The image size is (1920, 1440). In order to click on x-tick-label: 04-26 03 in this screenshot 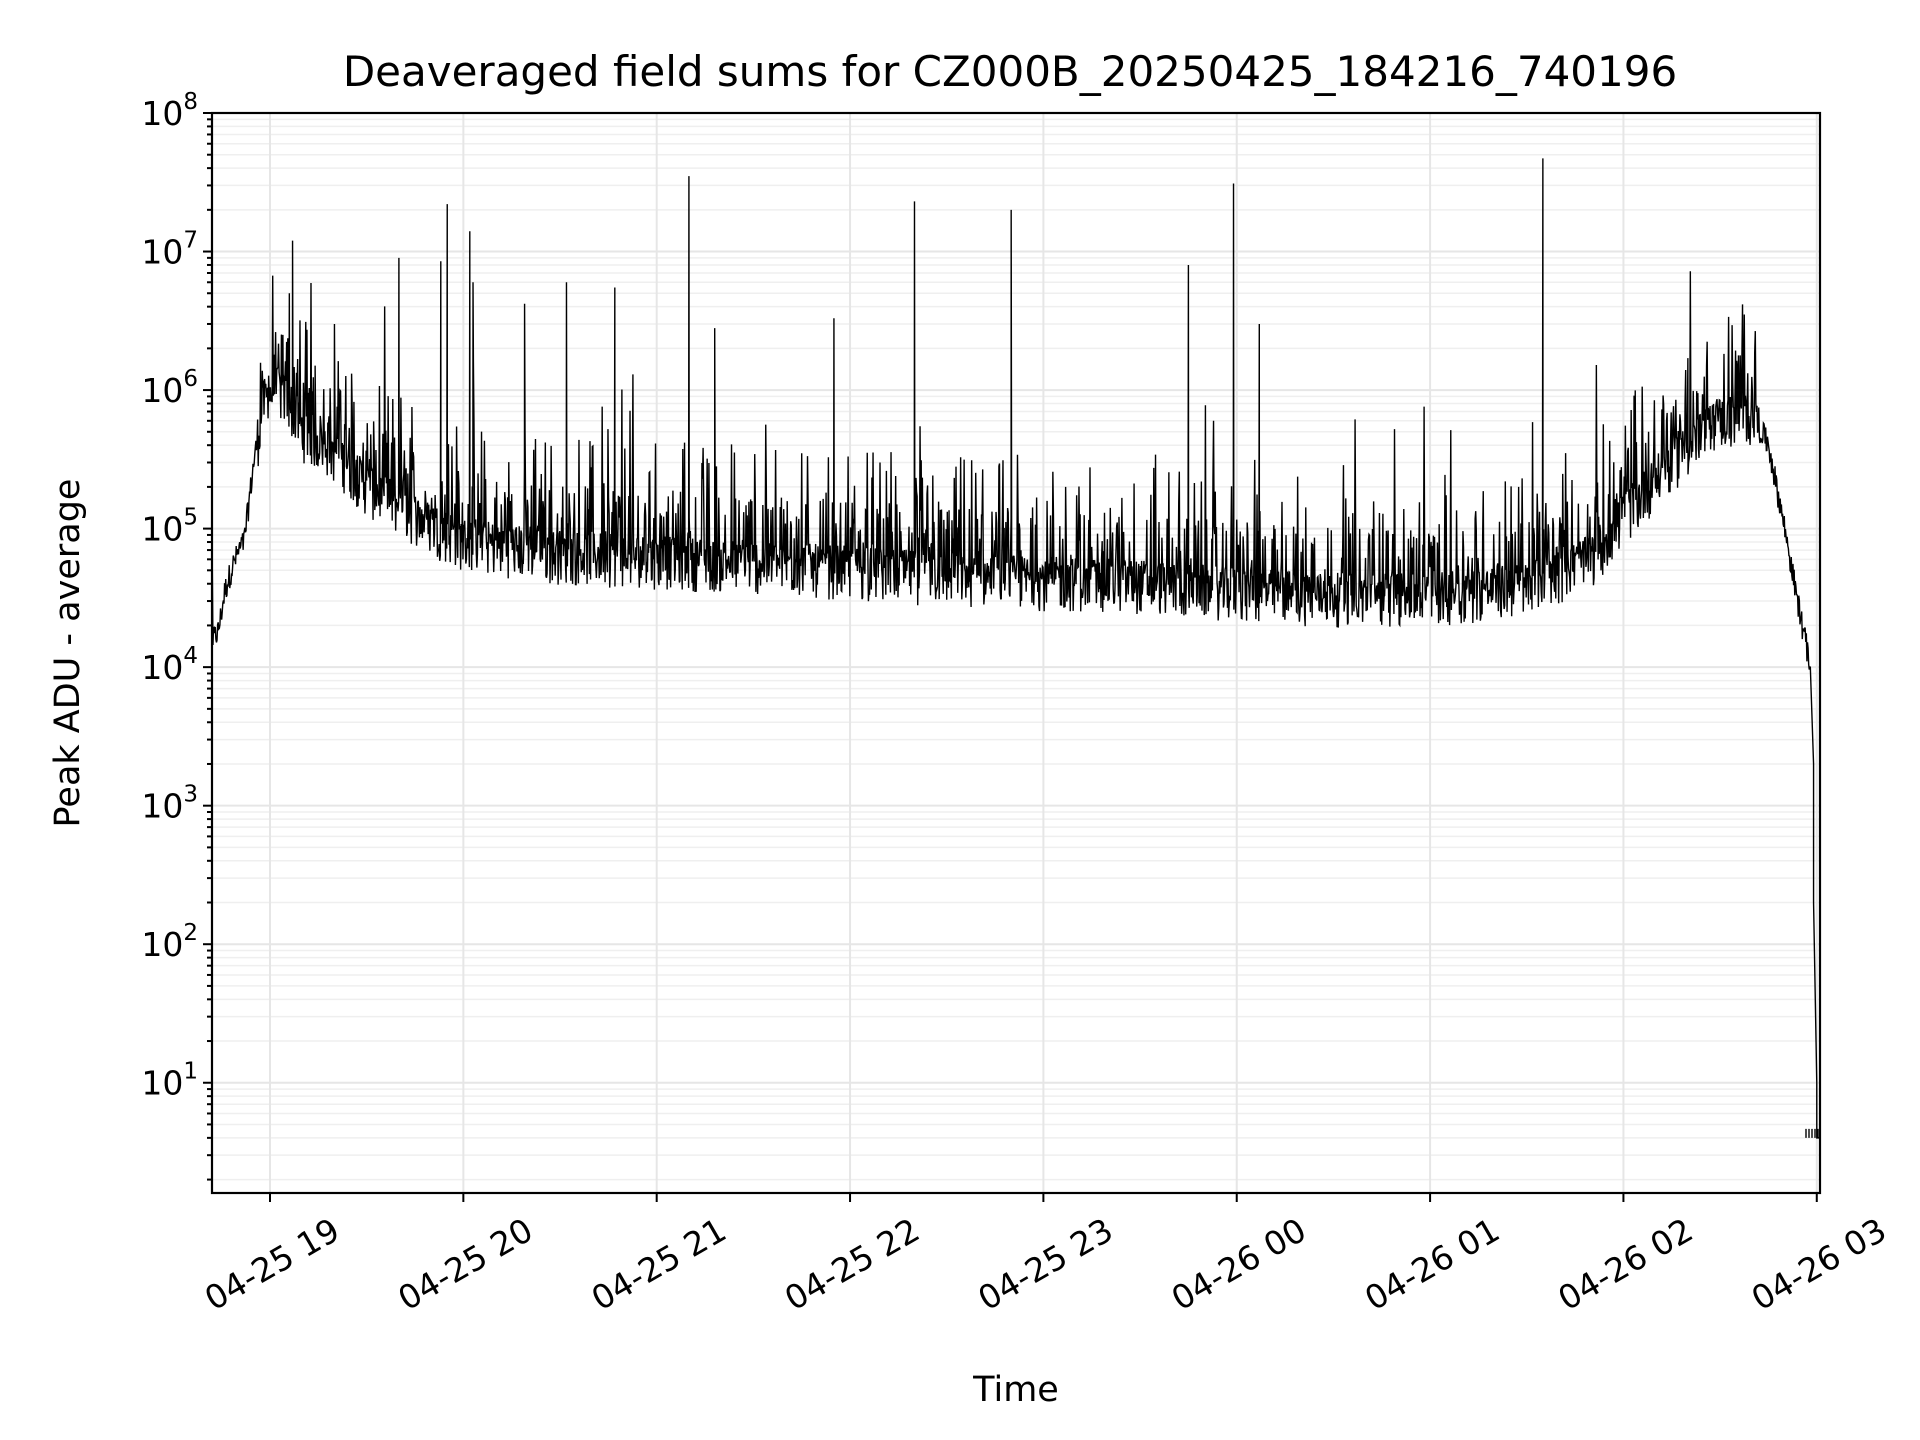, I will do `click(1819, 1264)`.